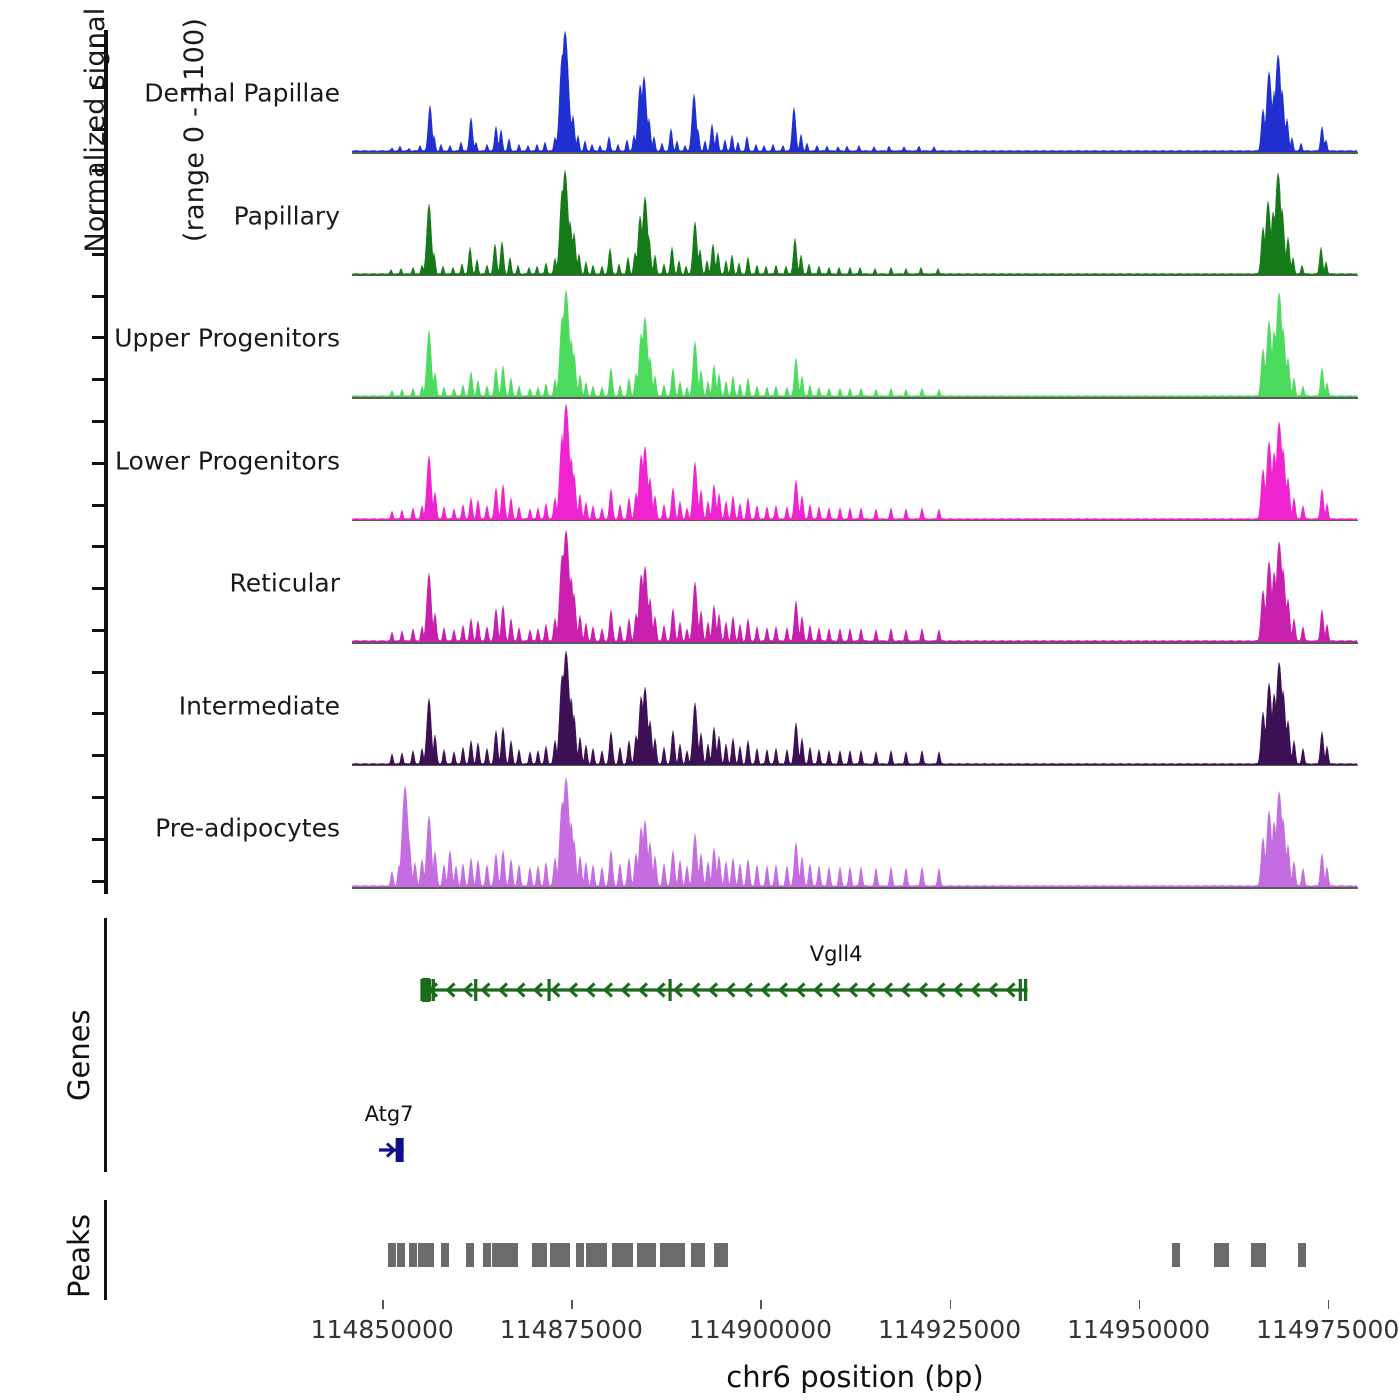 This screenshot has width=1400, height=1400. What do you see at coordinates (391, 1150) in the screenshot?
I see `gene-atg7` at bounding box center [391, 1150].